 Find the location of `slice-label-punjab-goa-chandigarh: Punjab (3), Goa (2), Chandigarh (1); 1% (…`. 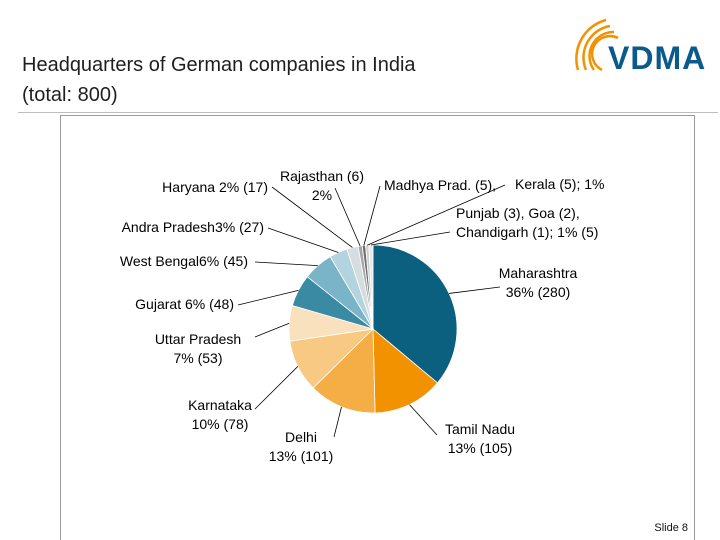

slice-label-punjab-goa-chandigarh: Punjab (3), Goa (2), Chandigarh (1); 1% (… is located at coordinates (527, 222).